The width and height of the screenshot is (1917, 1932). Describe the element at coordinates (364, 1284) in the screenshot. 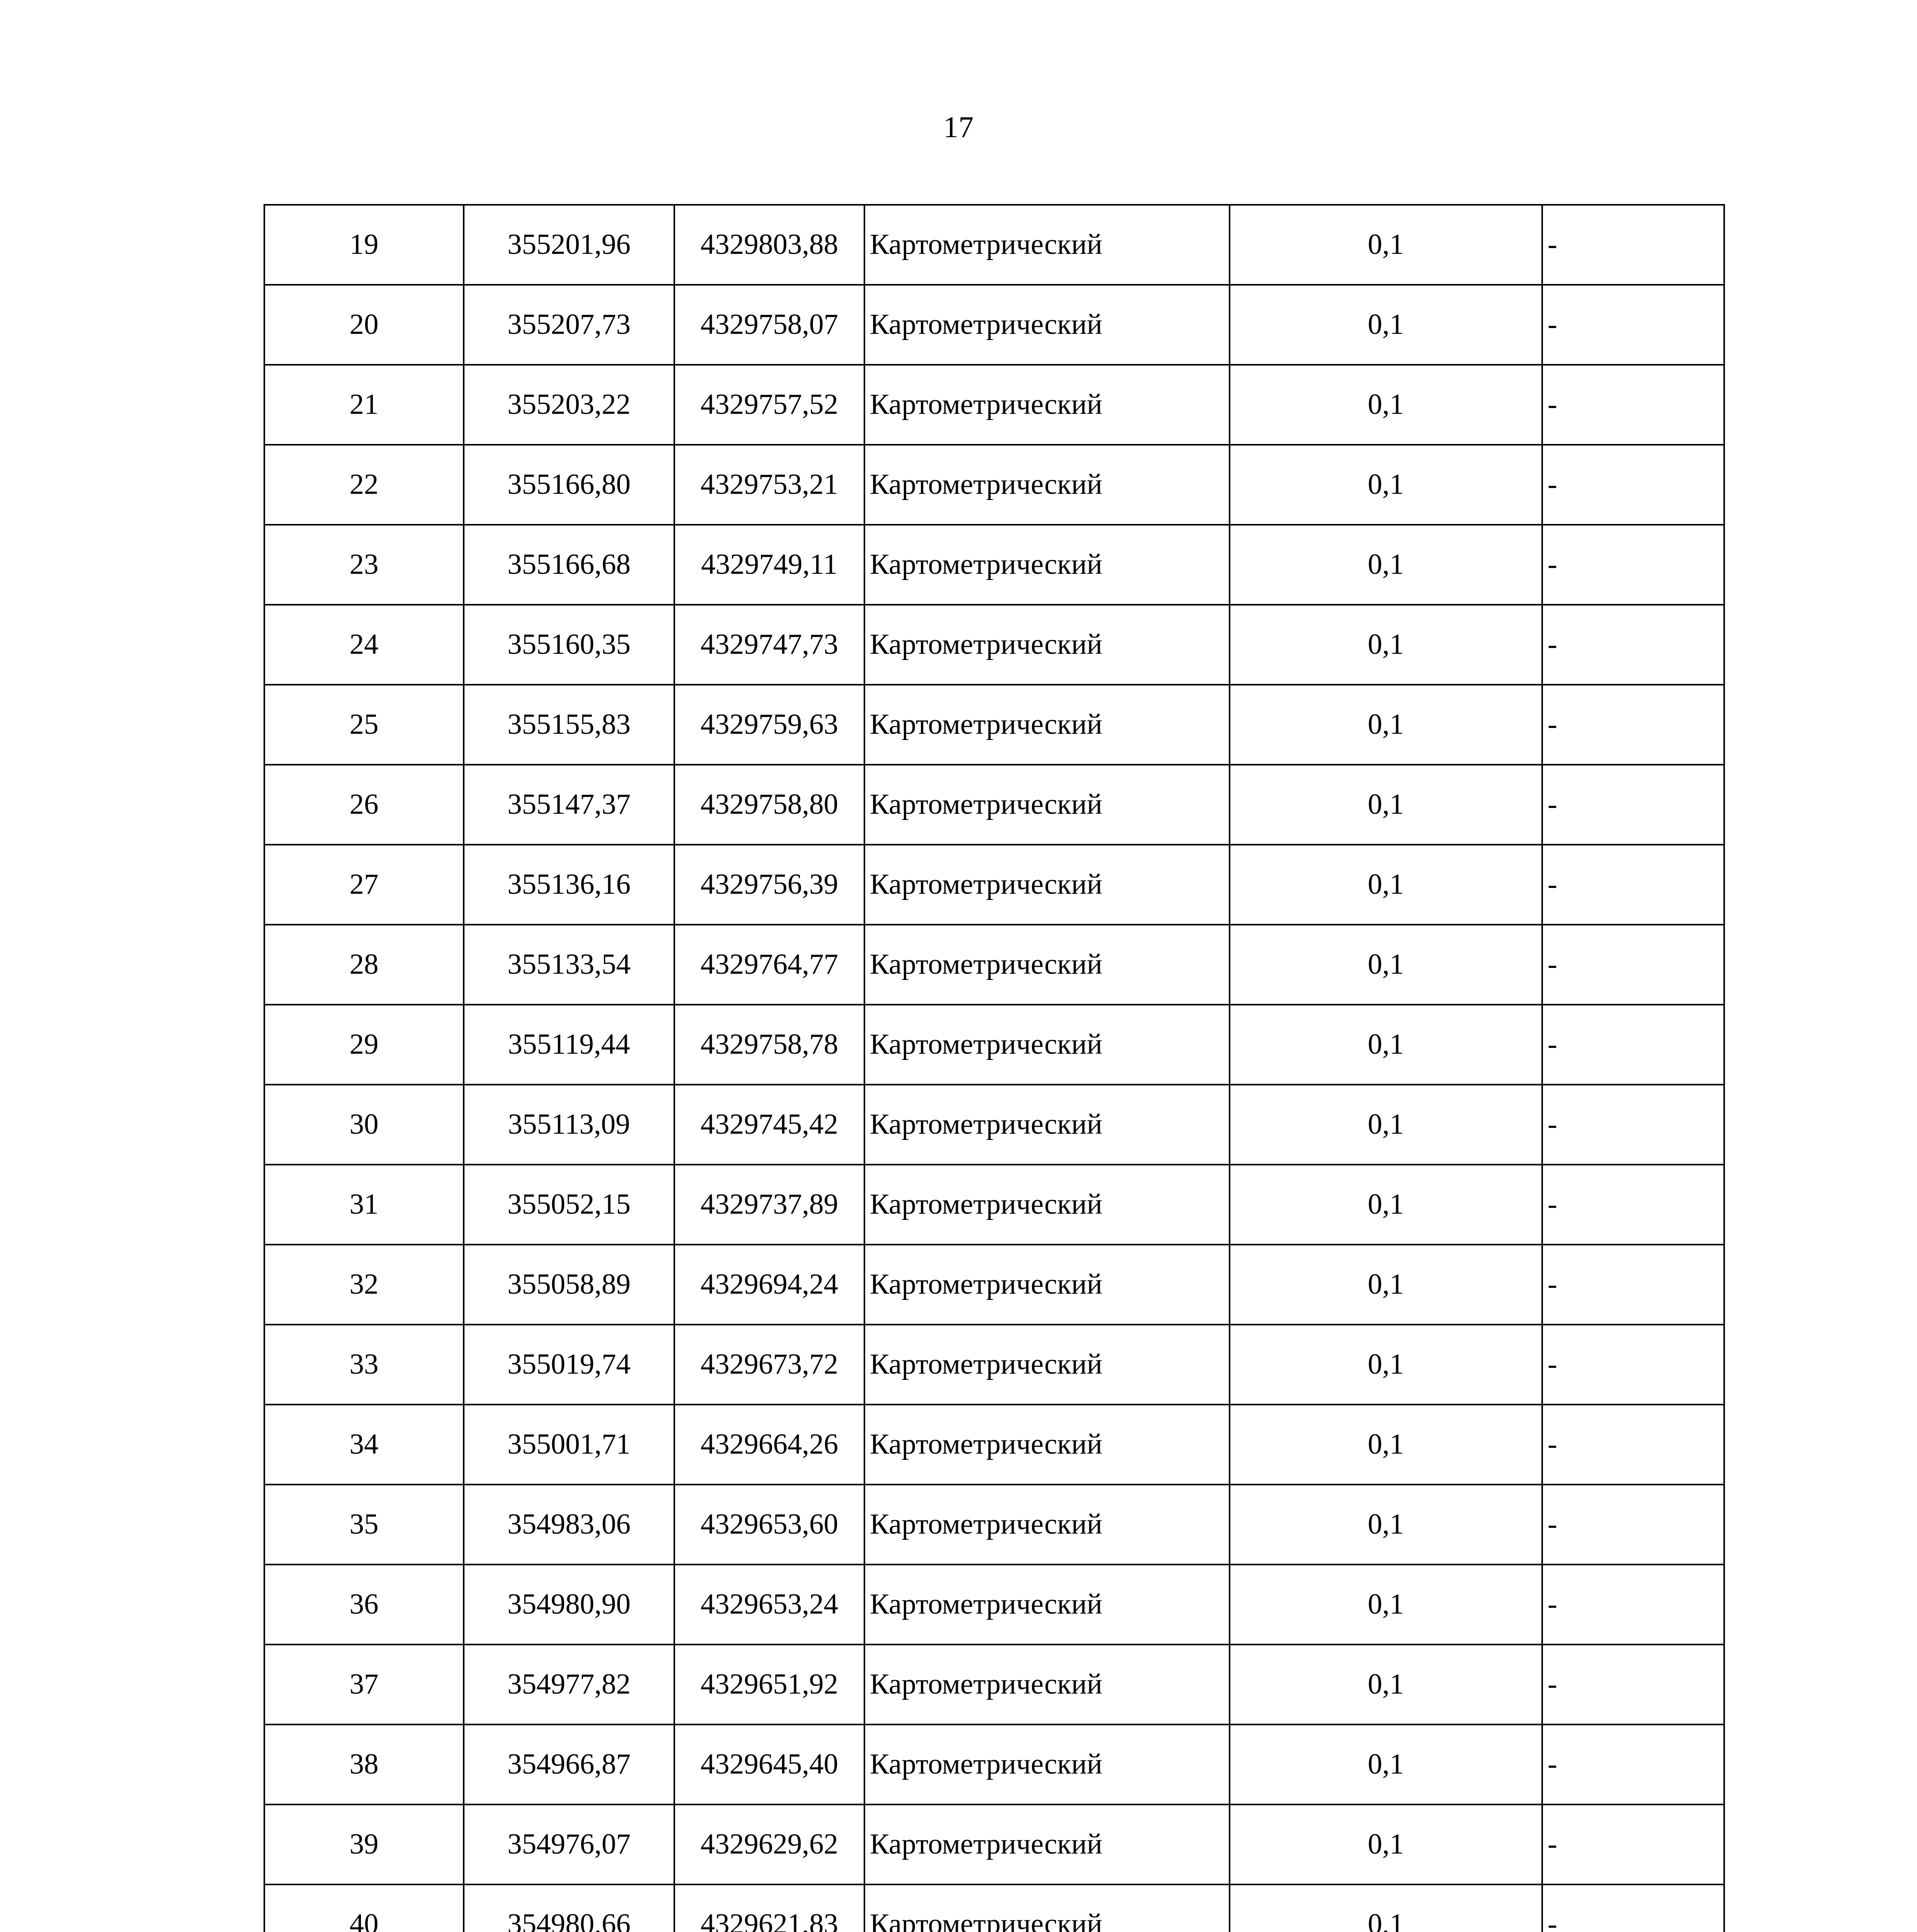

I see `point-number-cell: 32` at that location.